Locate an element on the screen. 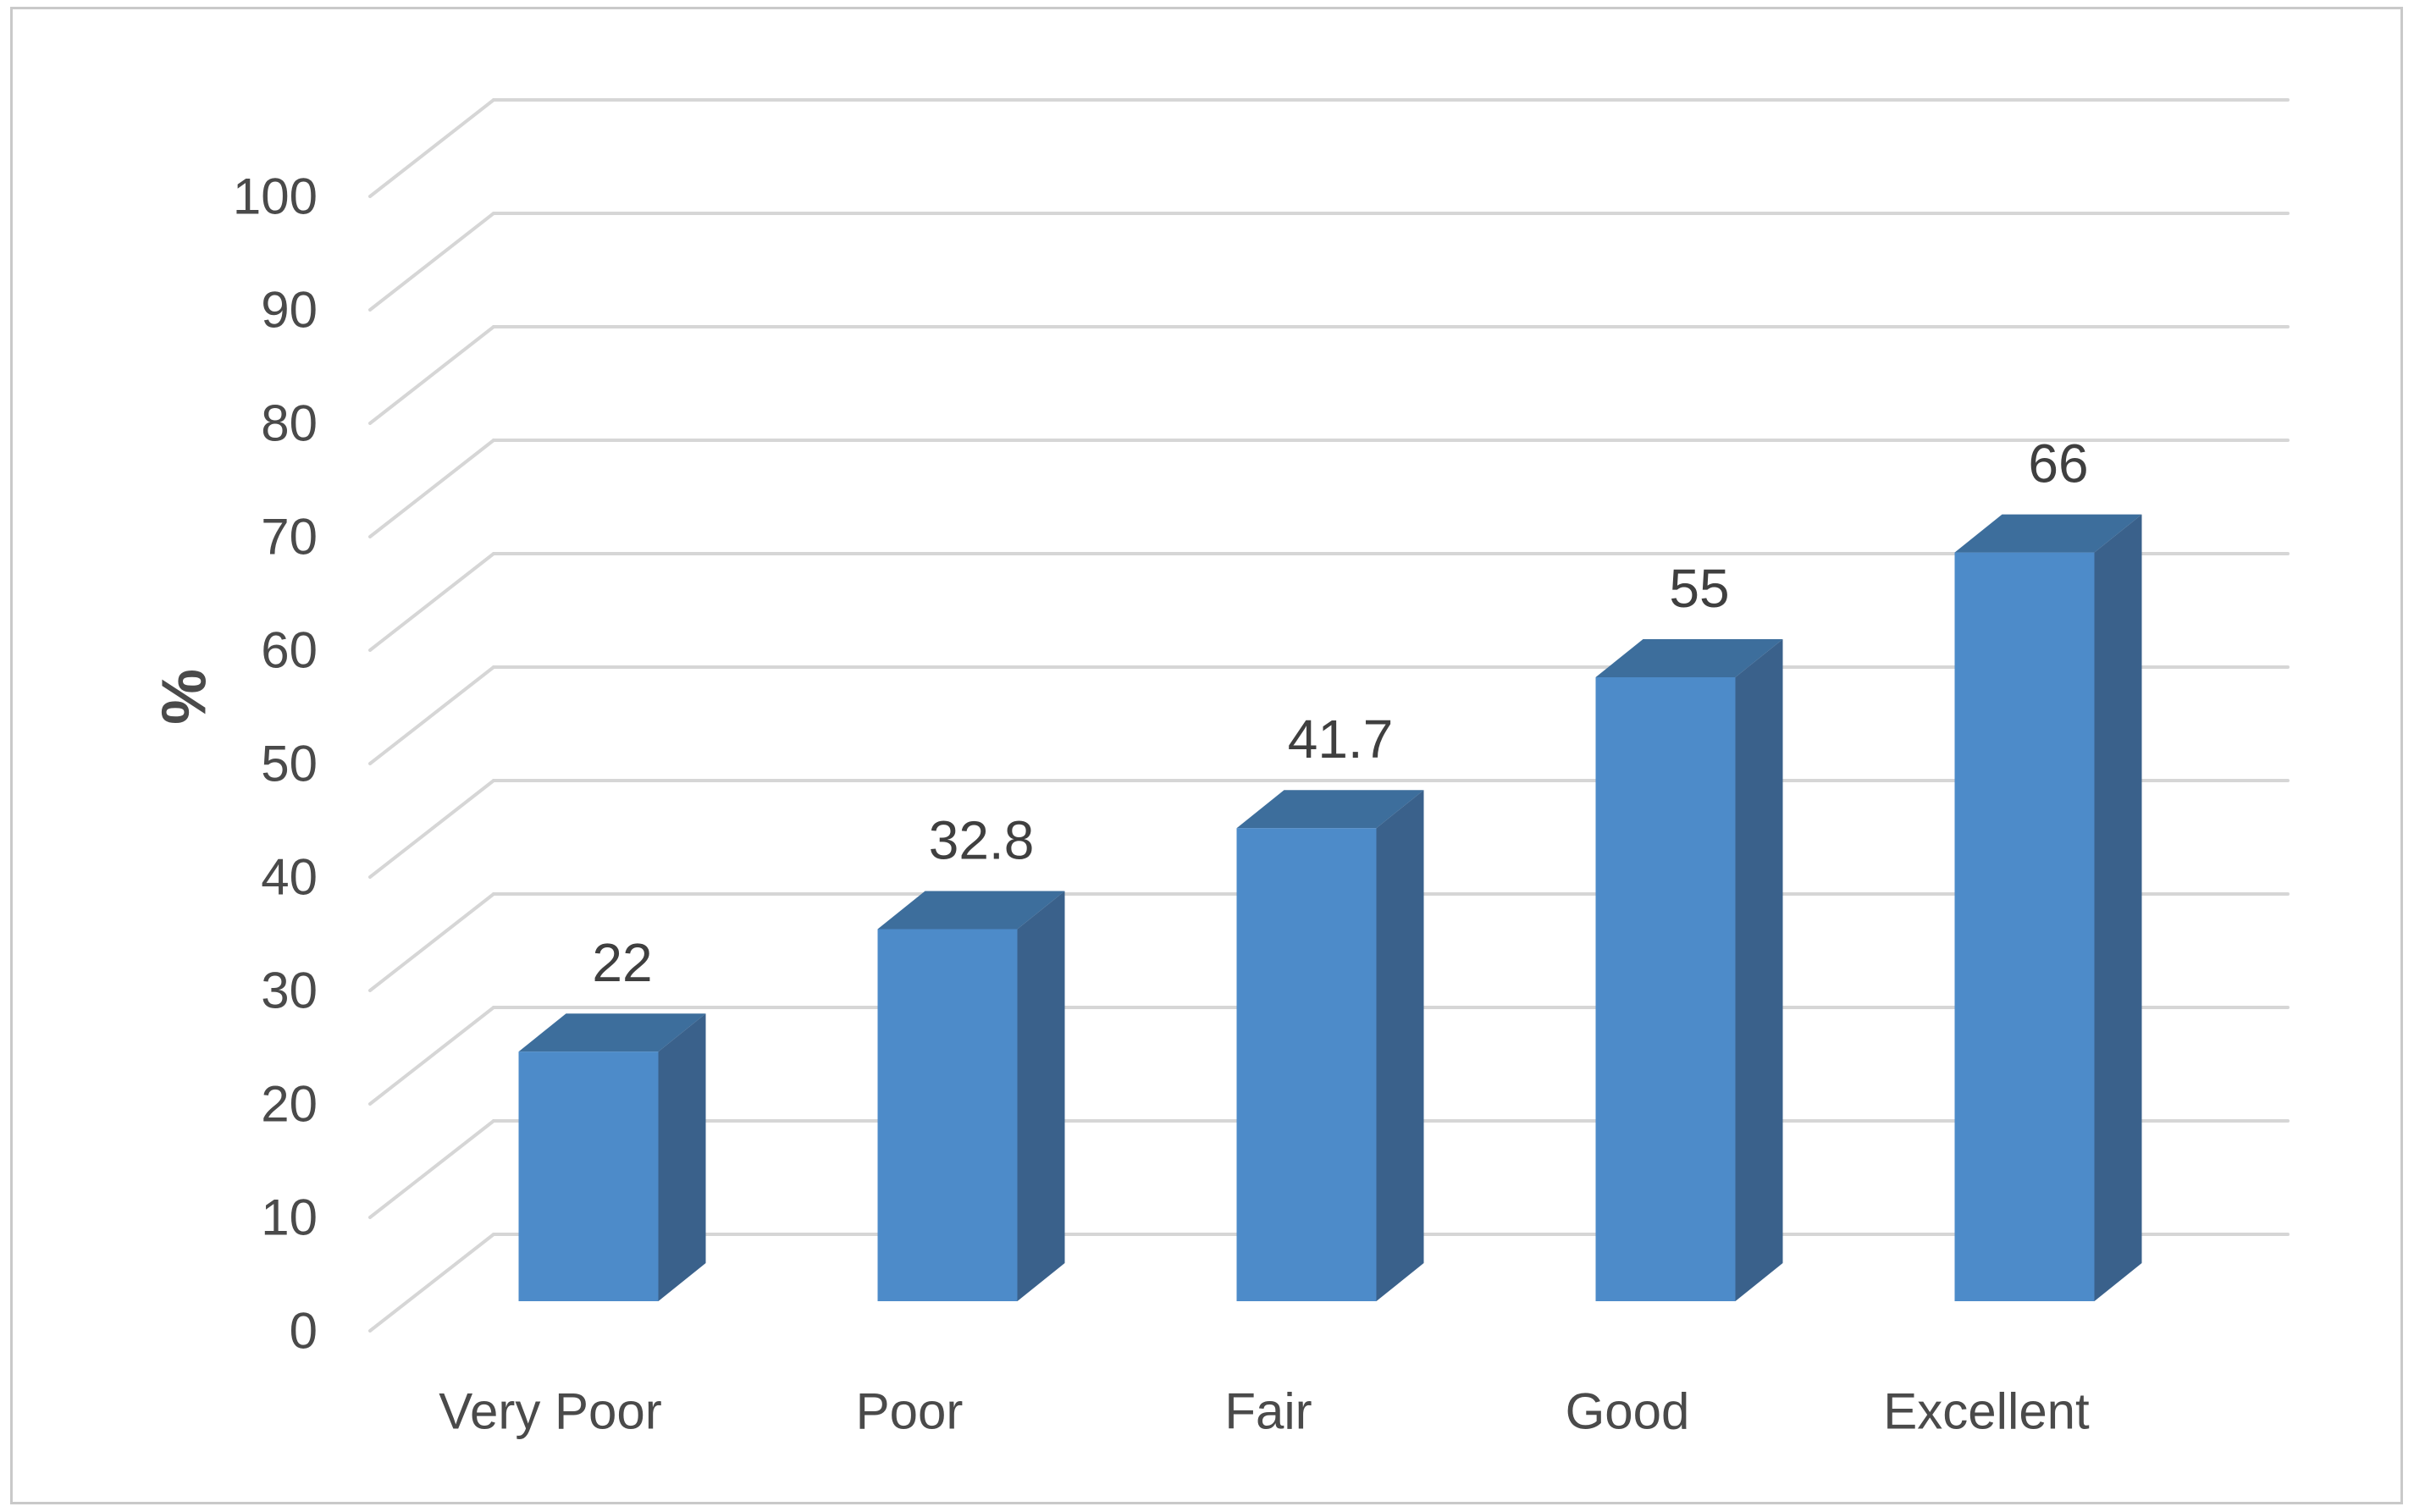 The width and height of the screenshot is (2414, 1512). bar-front-face-good is located at coordinates (1665, 989).